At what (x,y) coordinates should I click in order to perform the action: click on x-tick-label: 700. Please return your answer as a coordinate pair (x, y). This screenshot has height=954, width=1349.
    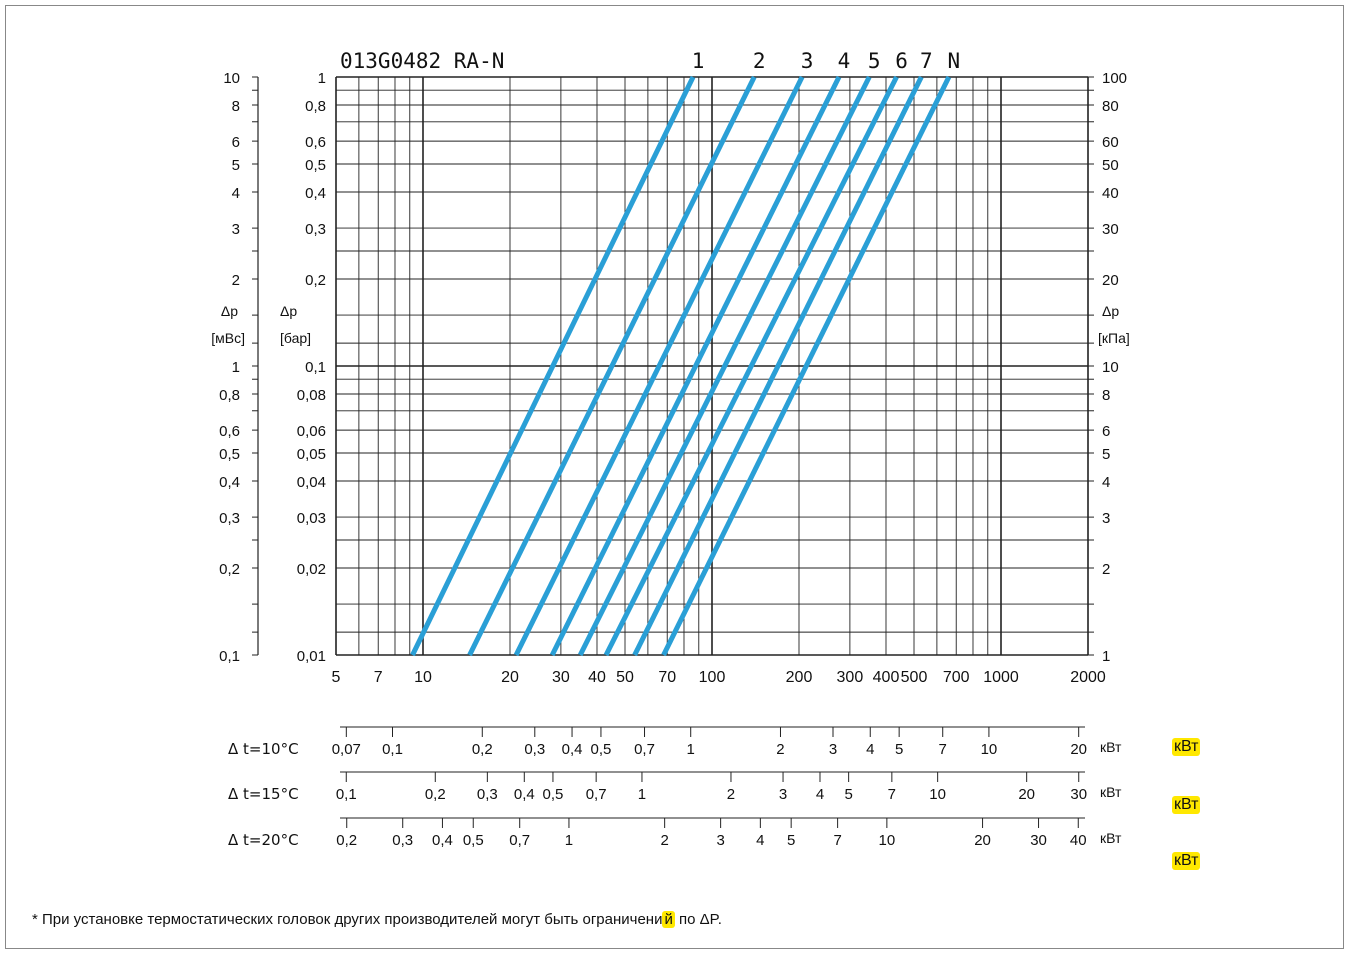
    Looking at the image, I should click on (956, 677).